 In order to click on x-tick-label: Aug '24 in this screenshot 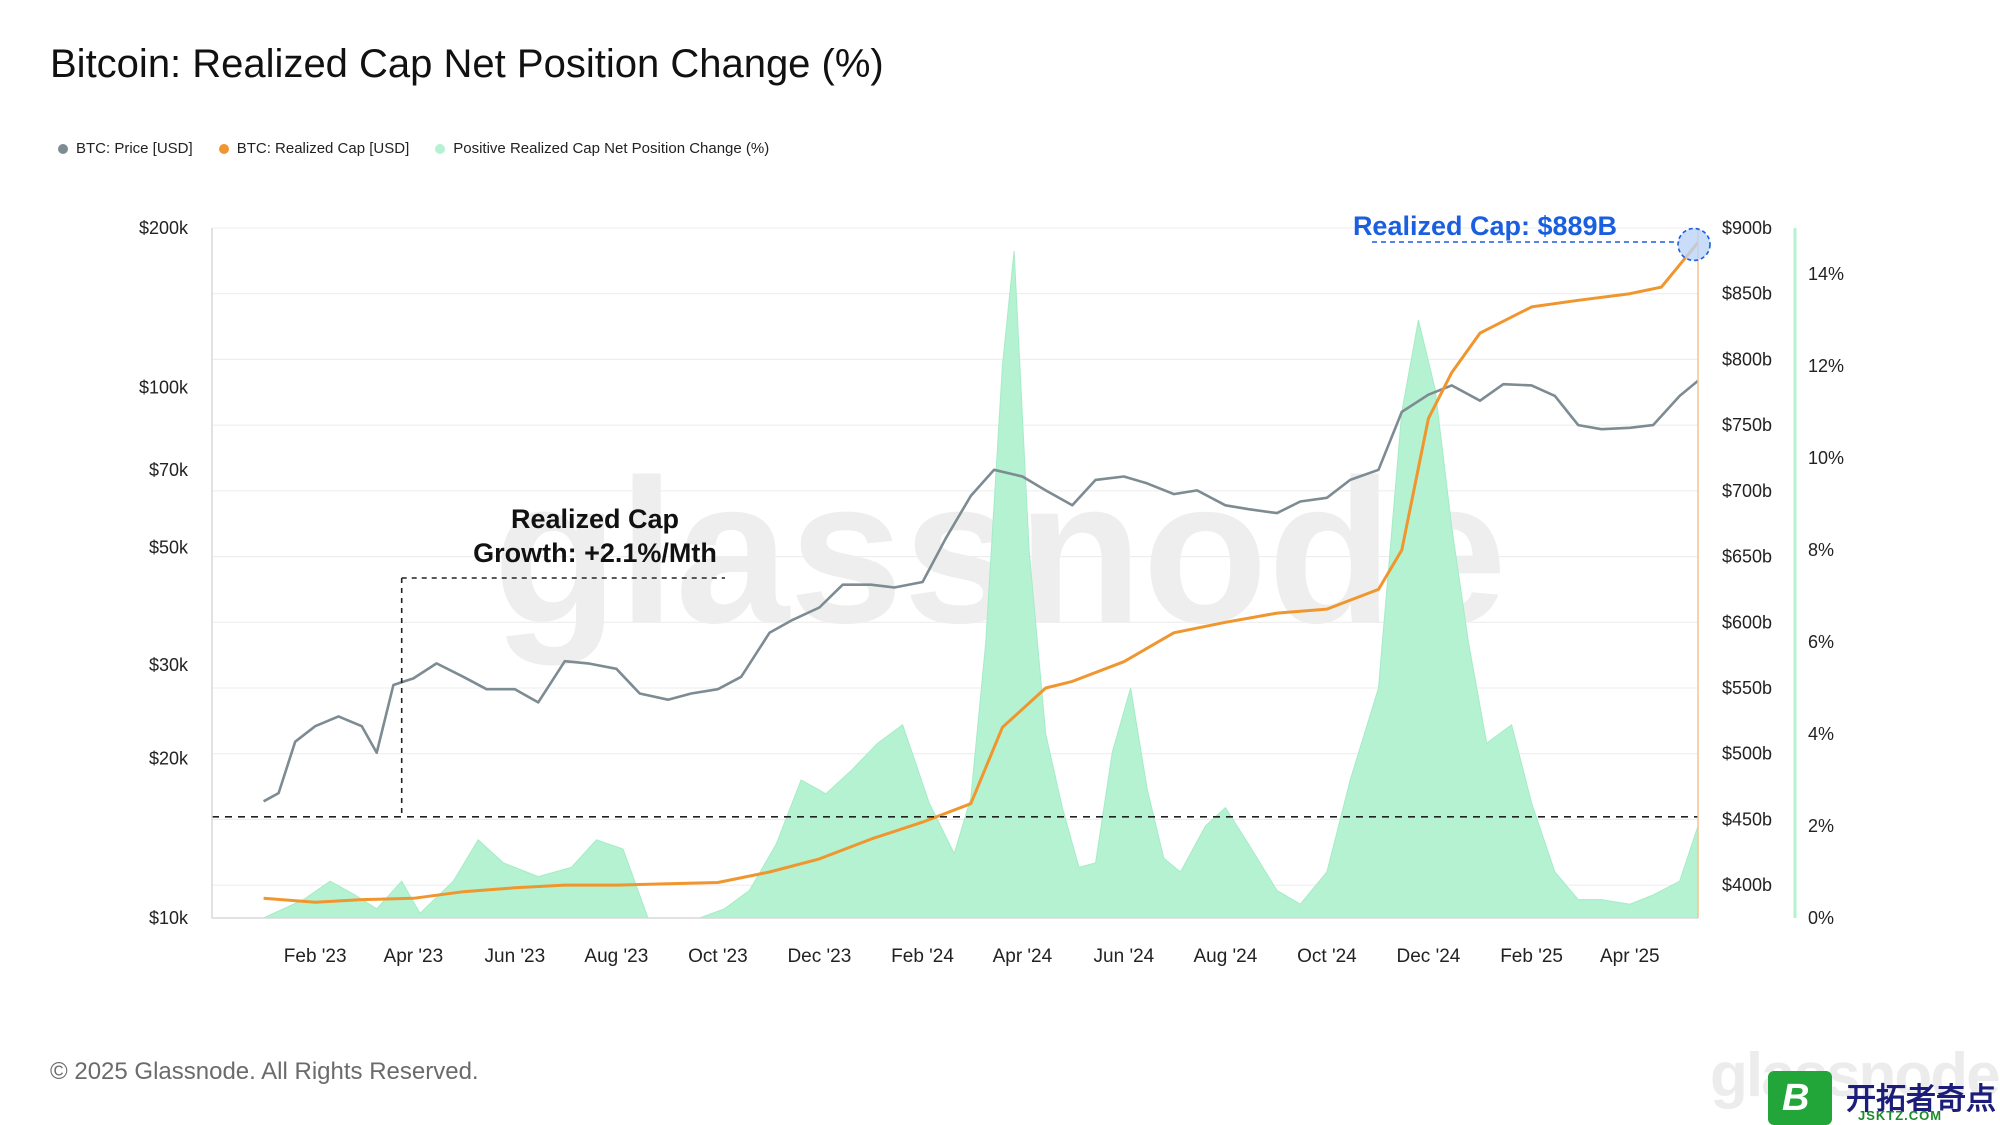, I will do `click(1225, 956)`.